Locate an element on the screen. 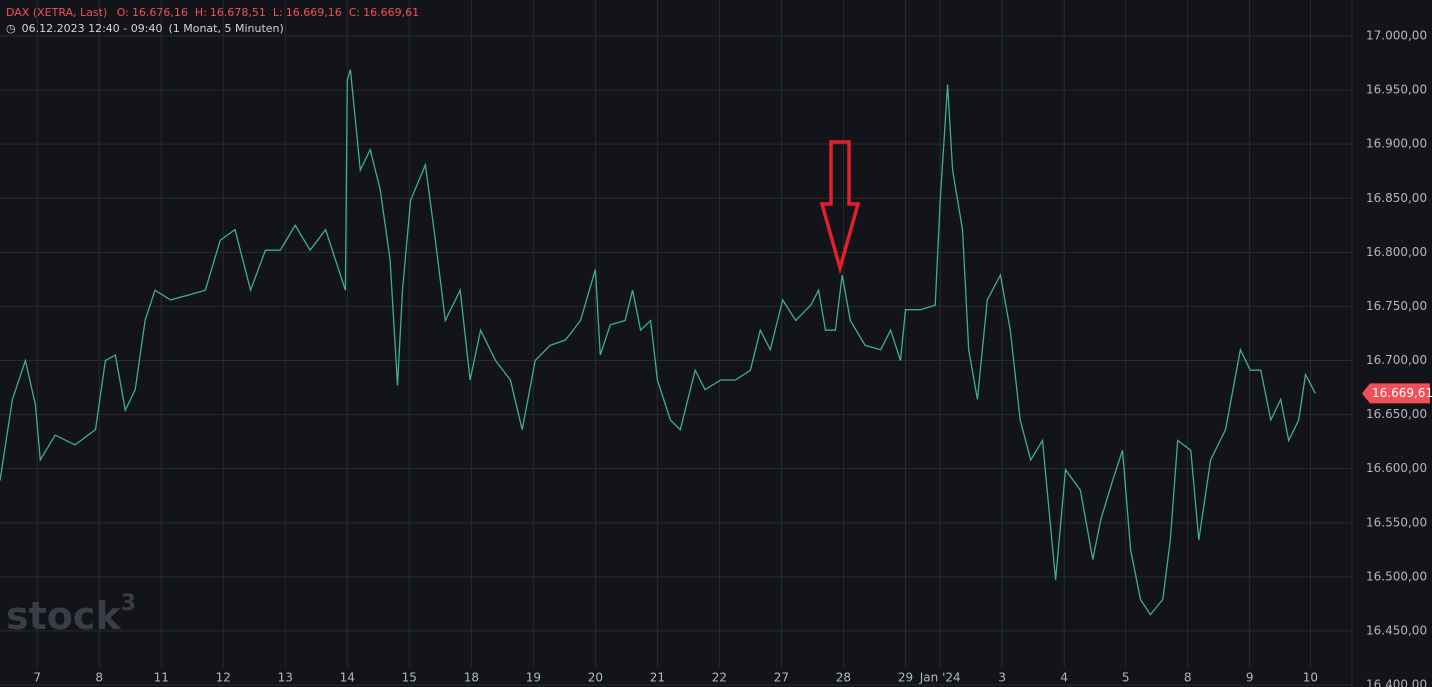 Image resolution: width=1432 pixels, height=687 pixels. ohlc-key: O: is located at coordinates (122, 12).